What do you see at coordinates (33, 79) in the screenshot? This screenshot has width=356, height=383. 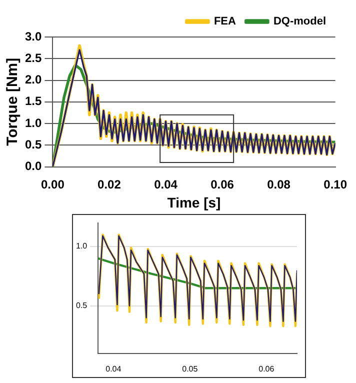 I see `y-tick-label: 2.0` at bounding box center [33, 79].